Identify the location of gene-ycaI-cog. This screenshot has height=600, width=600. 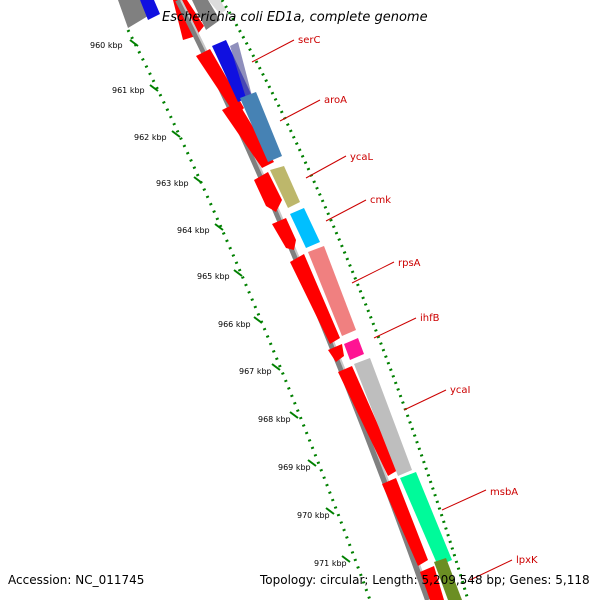
(383, 417).